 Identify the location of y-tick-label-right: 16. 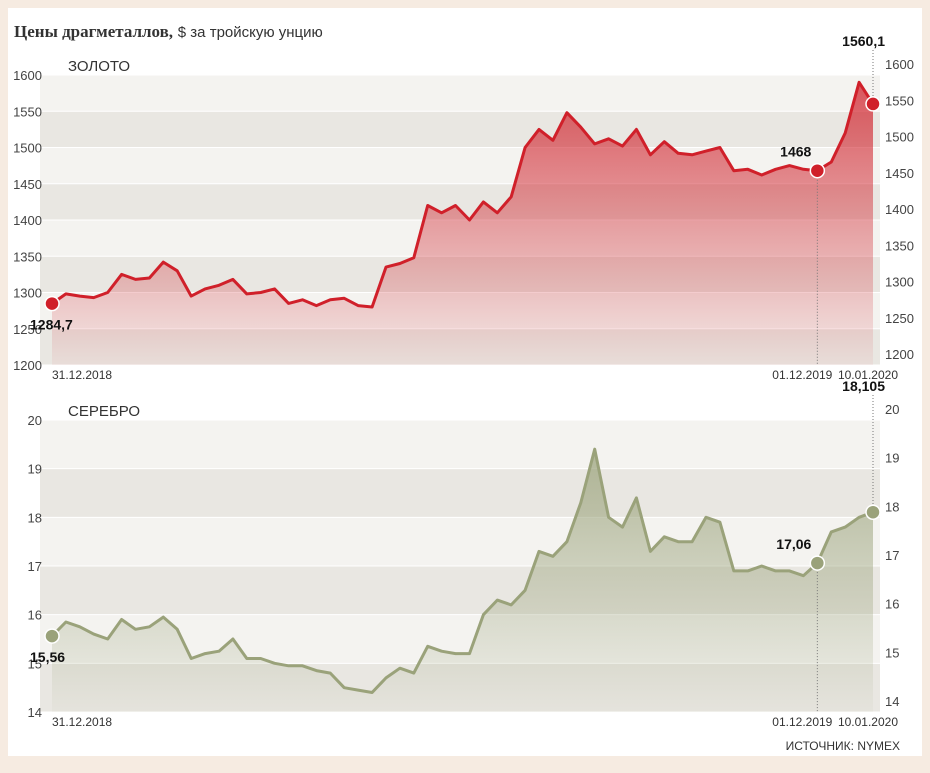
(892, 604).